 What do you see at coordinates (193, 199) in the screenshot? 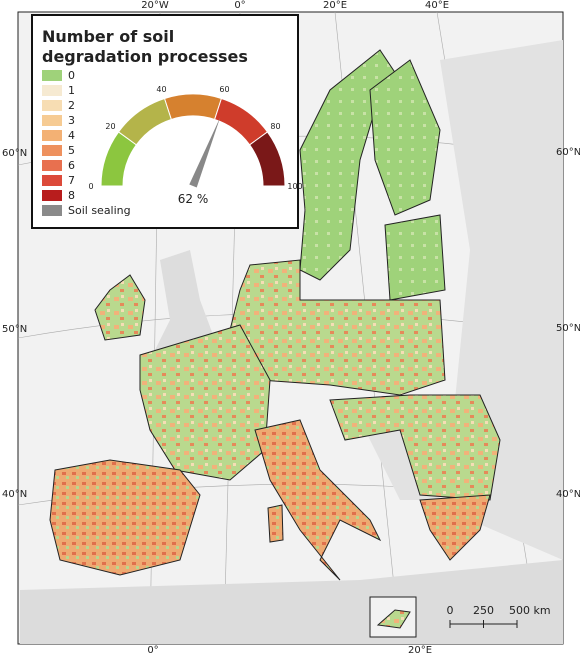
I see `gauge-value-label: 62 %` at bounding box center [193, 199].